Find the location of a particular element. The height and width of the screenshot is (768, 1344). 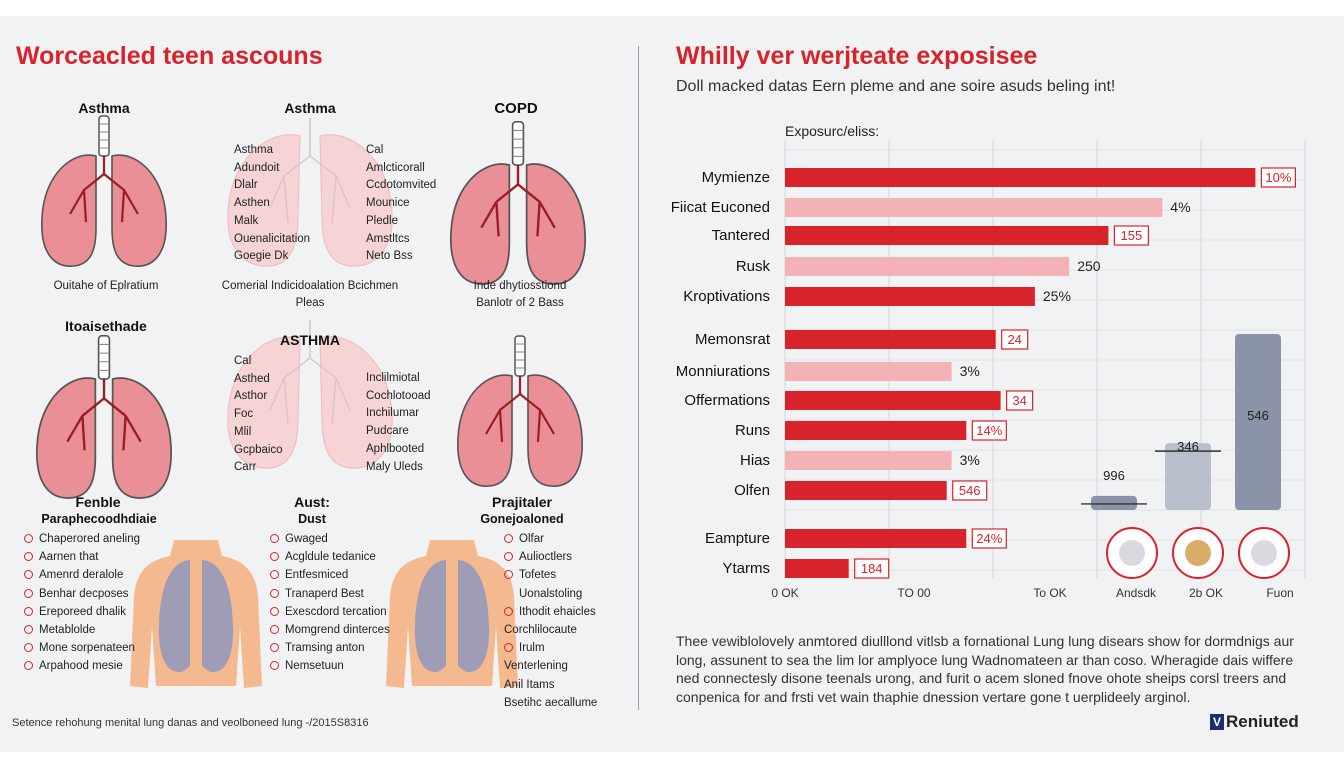

torso-icon is located at coordinates (452, 614).